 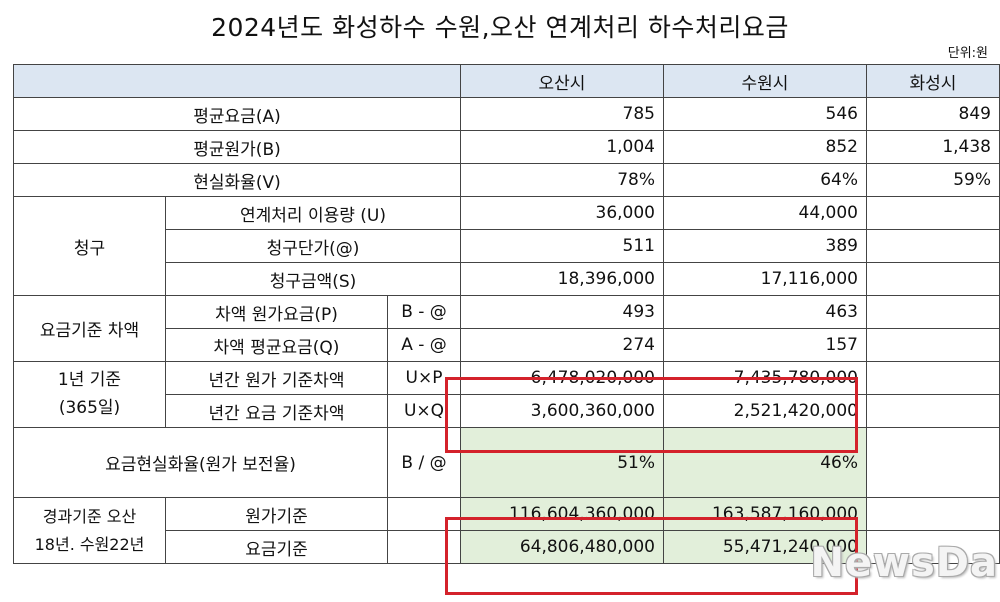 I want to click on group-label-line: 경과기준 오산, so click(x=89, y=516).